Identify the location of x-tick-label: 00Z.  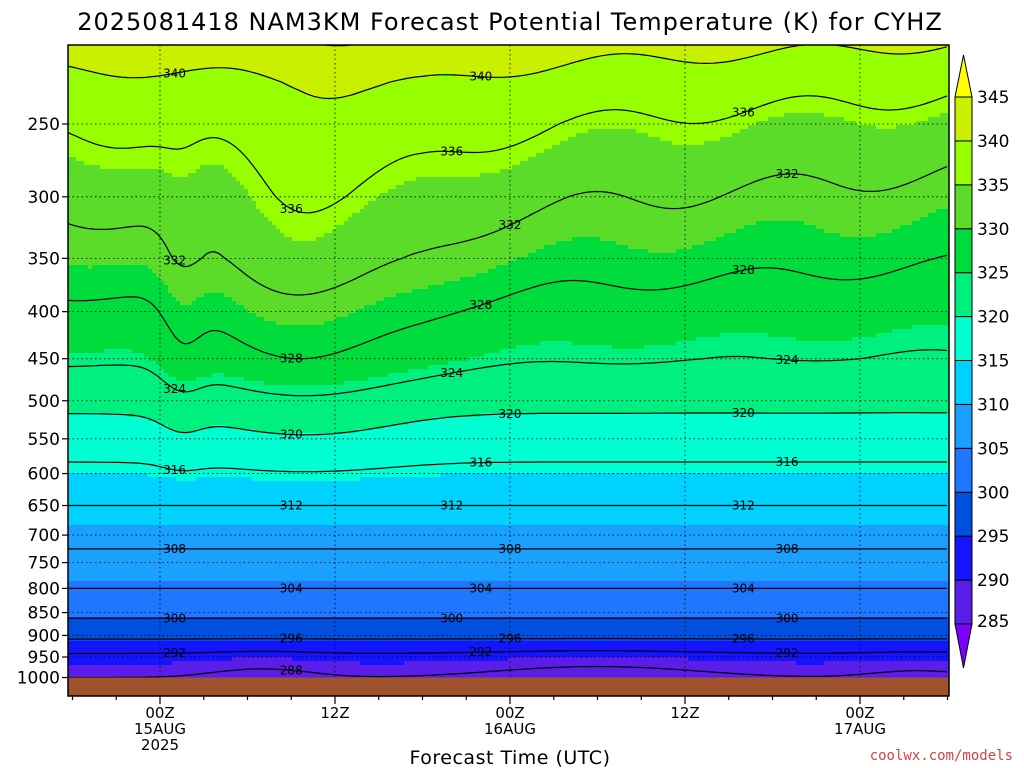
(159, 713).